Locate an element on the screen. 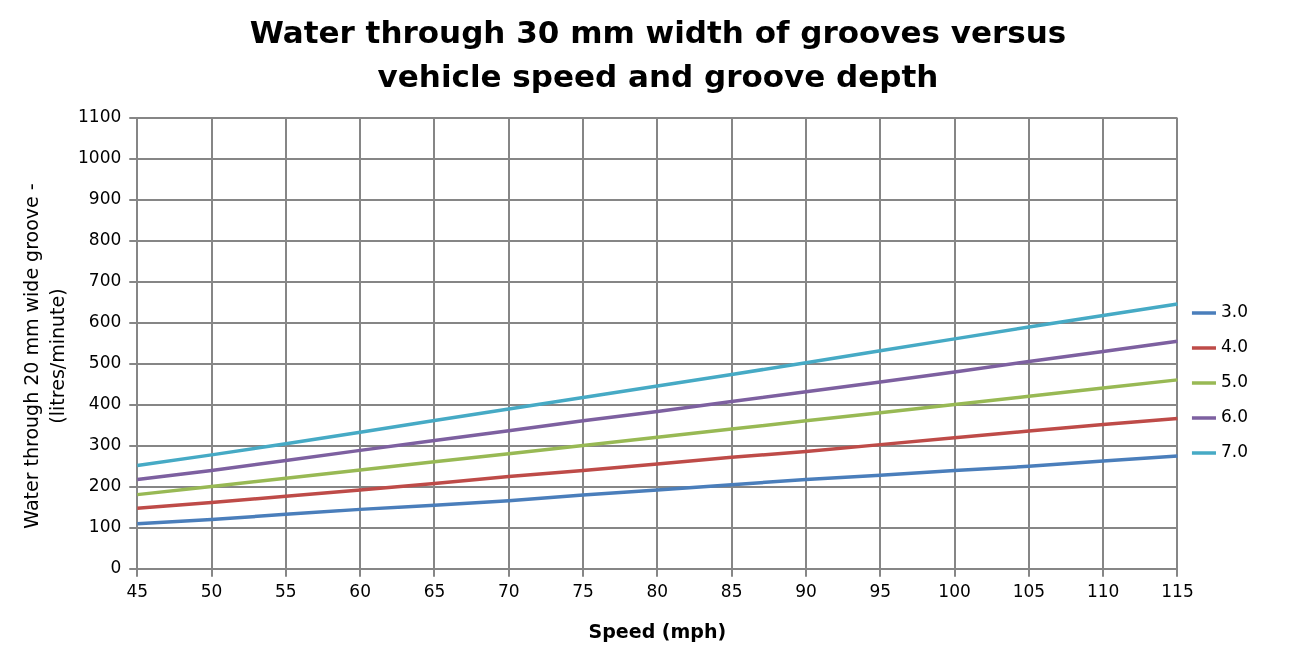 This screenshot has width=1293, height=654. y-tick-label: 600 is located at coordinates (105, 321).